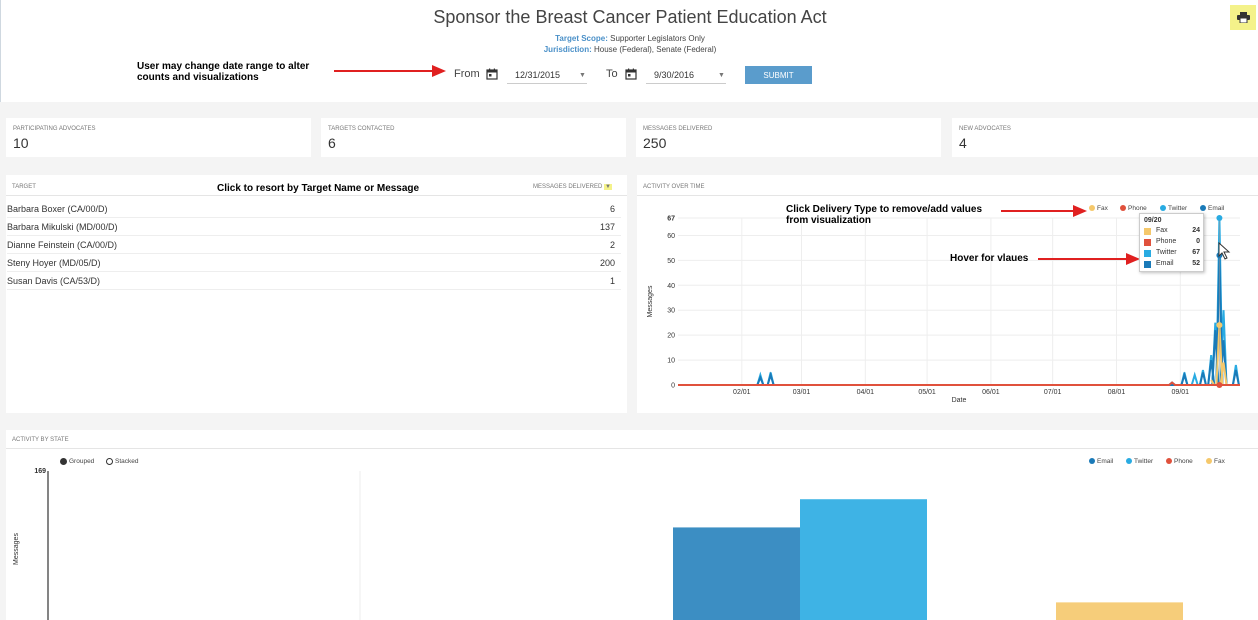 The image size is (1258, 620). What do you see at coordinates (54, 129) in the screenshot?
I see `stat-label: PARTICIPATING ADVOCATES` at bounding box center [54, 129].